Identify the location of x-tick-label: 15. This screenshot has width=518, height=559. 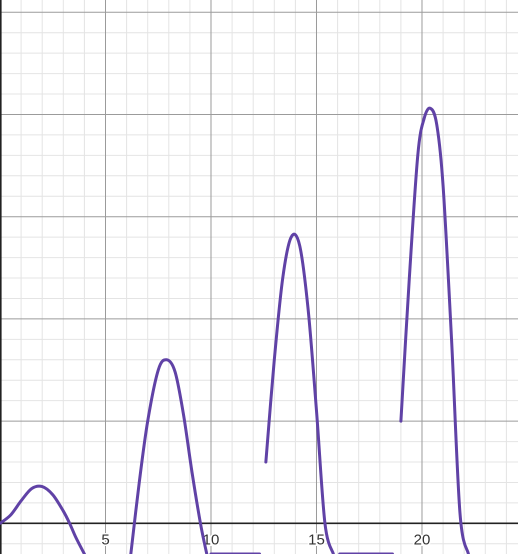
(316, 539).